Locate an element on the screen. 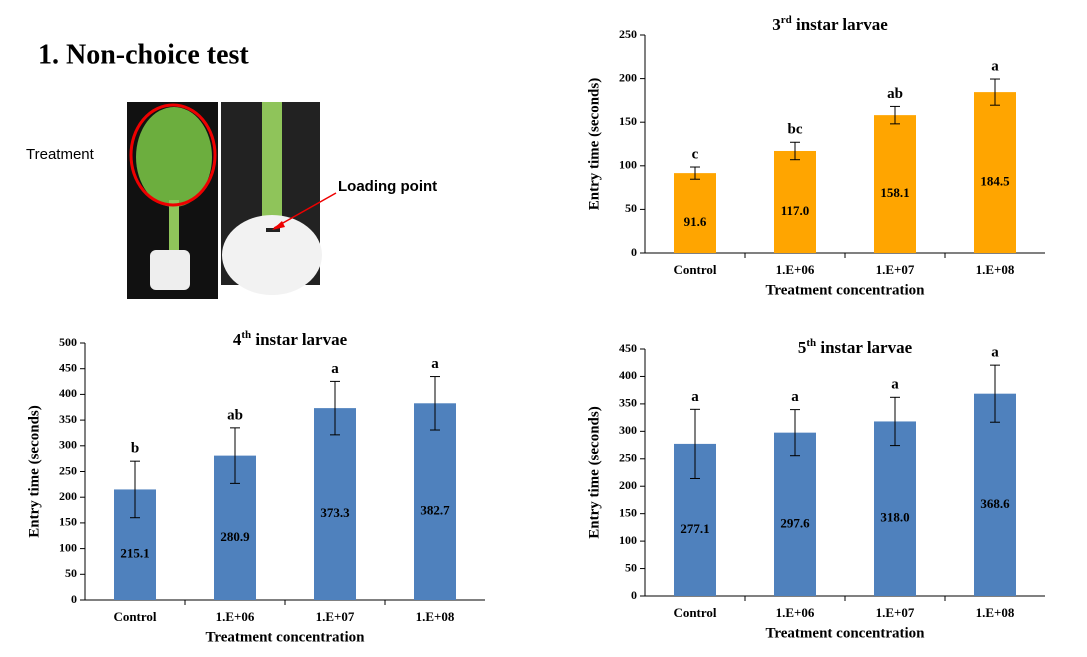 This screenshot has width=1087, height=657. y-tick-label: 500 is located at coordinates (68, 342).